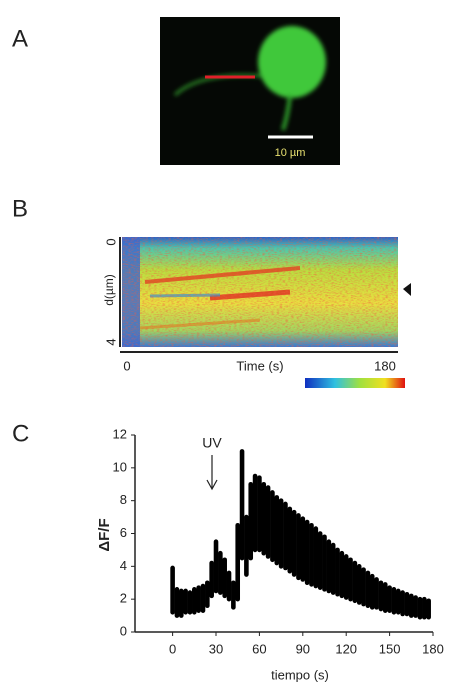 The width and height of the screenshot is (454, 686). Describe the element at coordinates (390, 648) in the screenshot. I see `x-tick-label: 150` at that location.